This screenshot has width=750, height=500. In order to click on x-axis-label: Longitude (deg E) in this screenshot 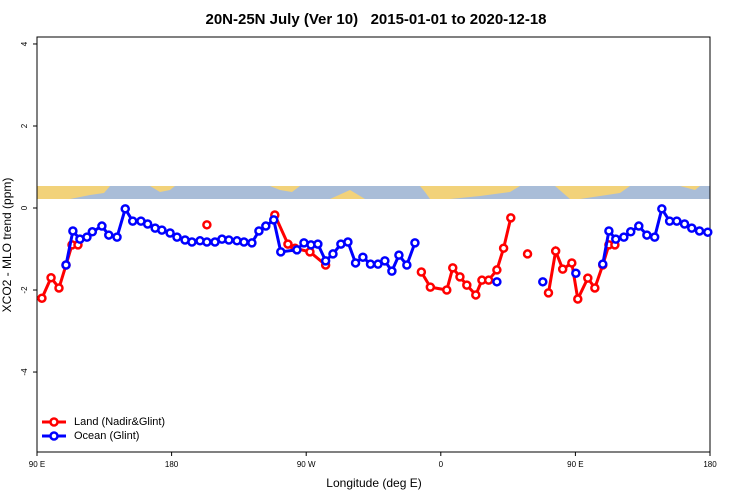, I will do `click(373, 483)`.